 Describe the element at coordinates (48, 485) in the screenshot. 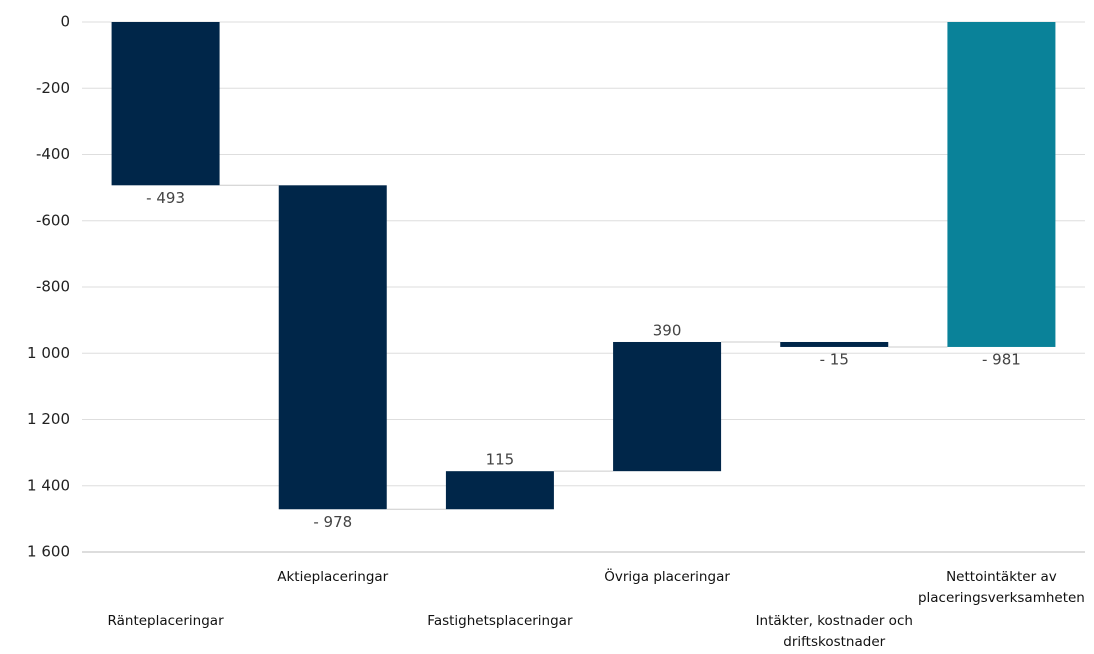

I see `y-tick-label: 1 400` at that location.